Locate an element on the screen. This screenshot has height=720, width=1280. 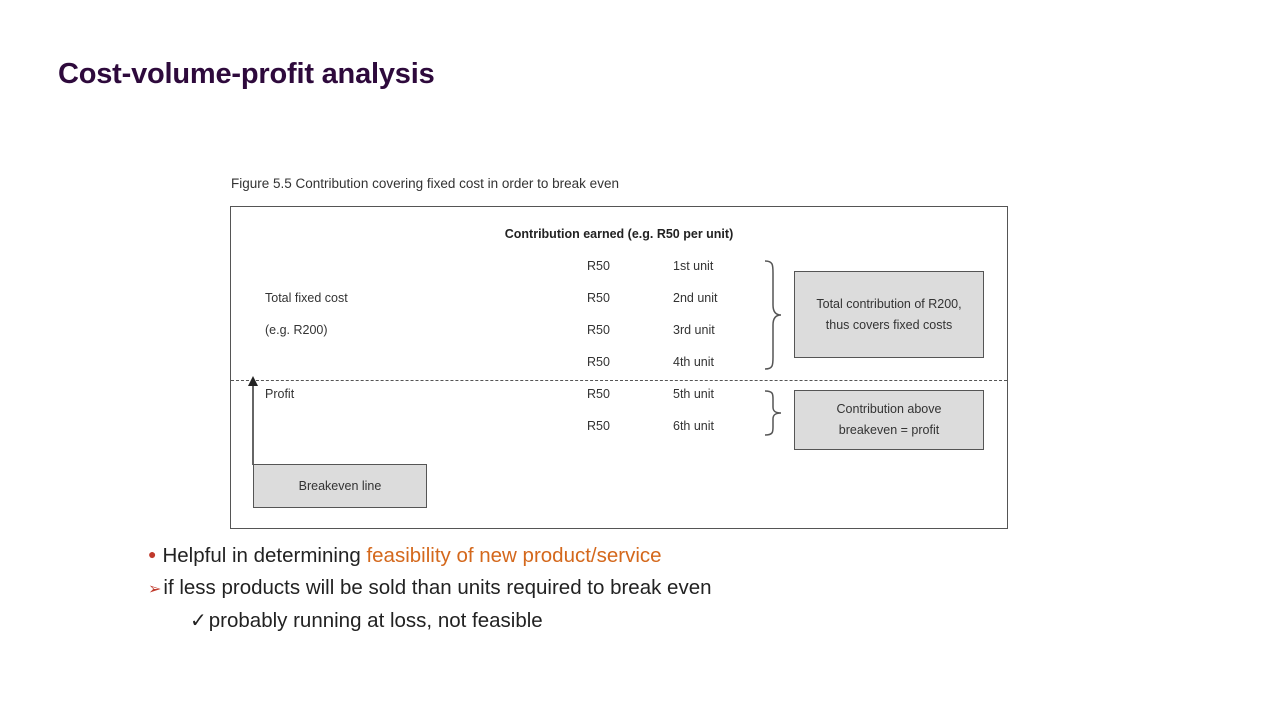
breakeven-dashed-line is located at coordinates (619, 380).